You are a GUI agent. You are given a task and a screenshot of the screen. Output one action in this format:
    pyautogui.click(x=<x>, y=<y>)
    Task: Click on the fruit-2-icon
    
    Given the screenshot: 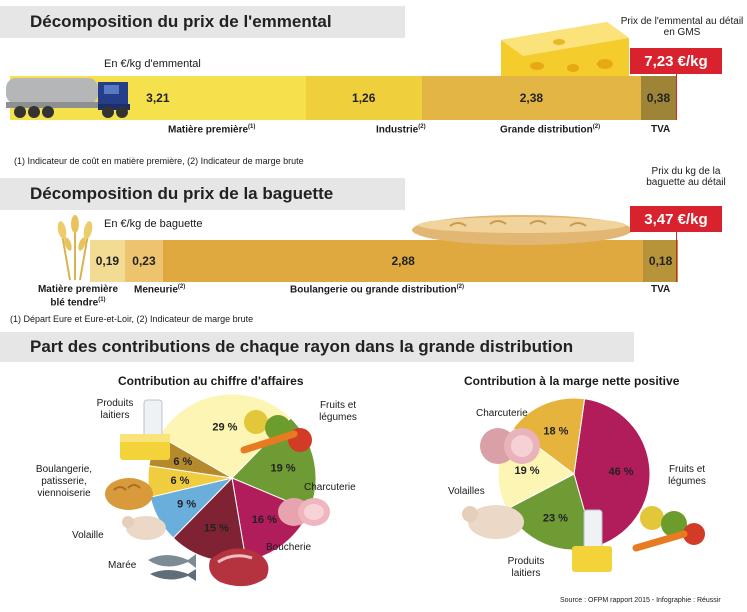 What is the action you would take?
    pyautogui.click(x=668, y=529)
    